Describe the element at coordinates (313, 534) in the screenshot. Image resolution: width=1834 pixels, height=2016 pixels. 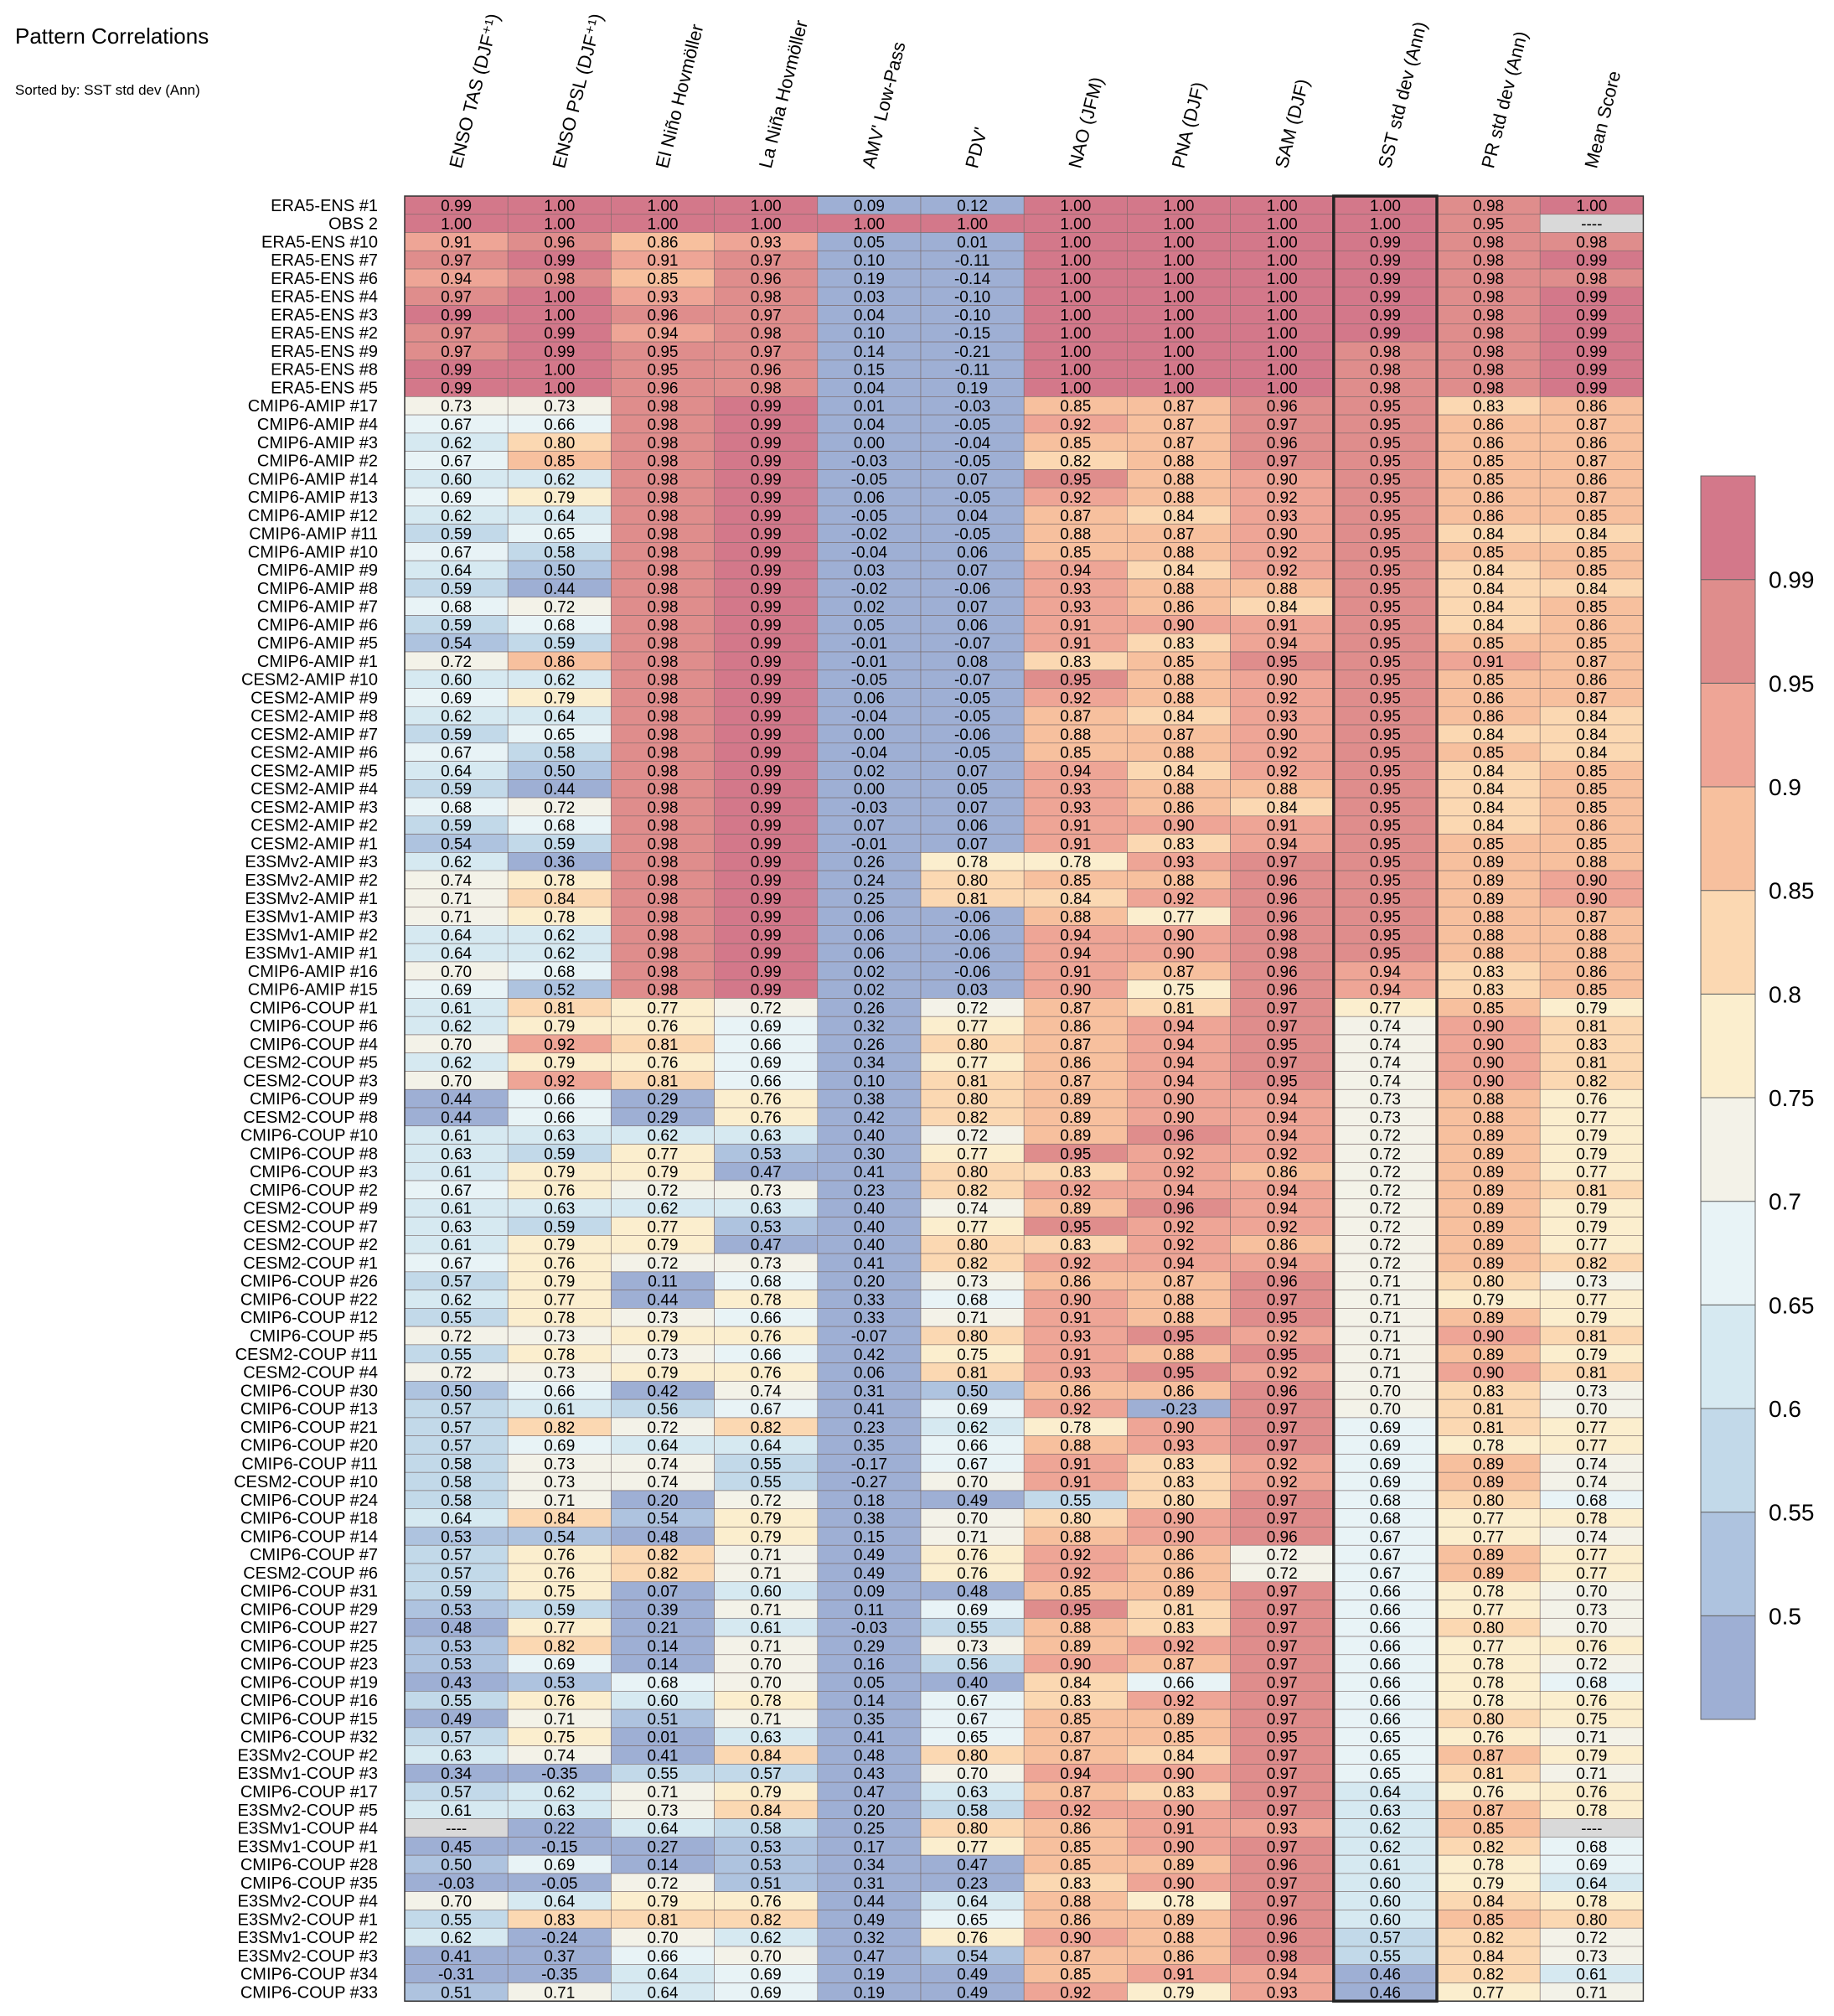
I see `row-label: CMIP6-AMIP #11` at that location.